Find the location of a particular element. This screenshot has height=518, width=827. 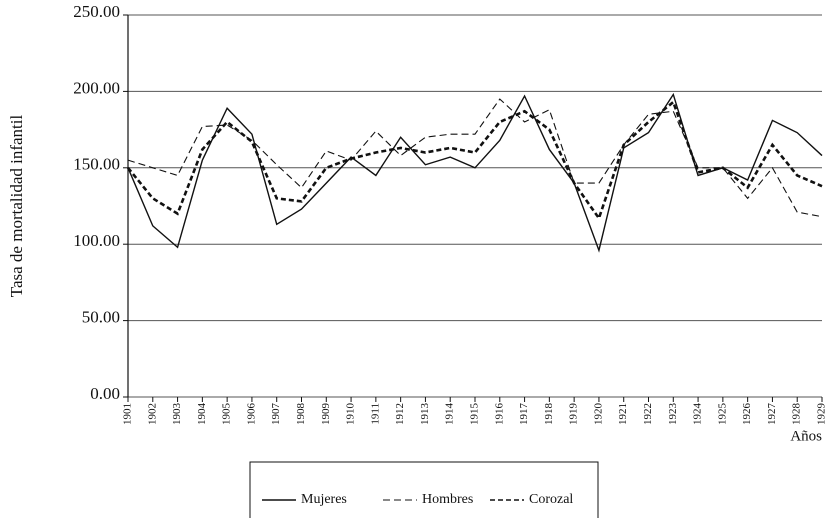

x-tick-label: 1901 is located at coordinates (128, 414).